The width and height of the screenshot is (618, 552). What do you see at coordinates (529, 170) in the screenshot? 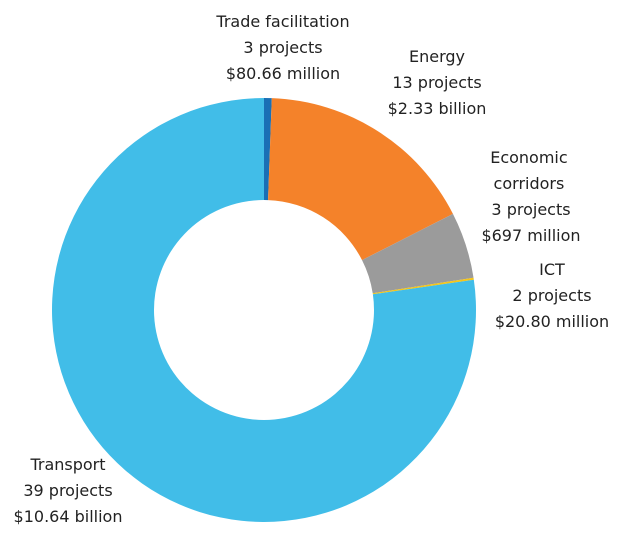
I see `category-label: Economic corridors` at bounding box center [529, 170].